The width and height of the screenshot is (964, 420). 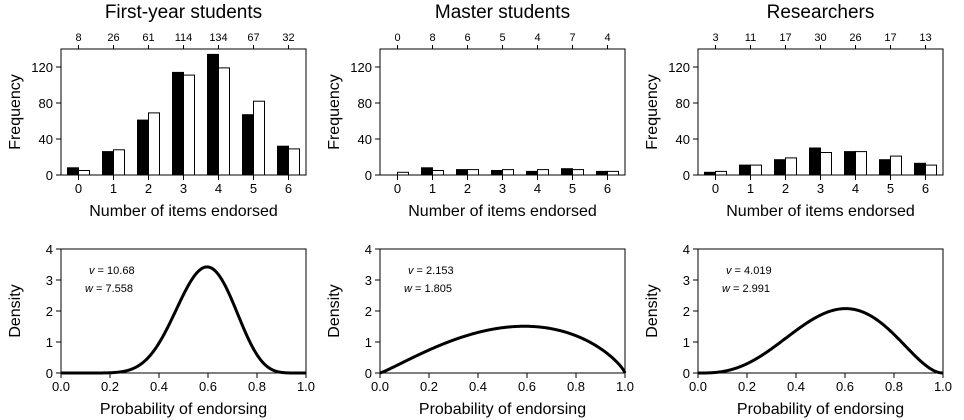 I want to click on param-w-symbol: w, so click(x=408, y=289).